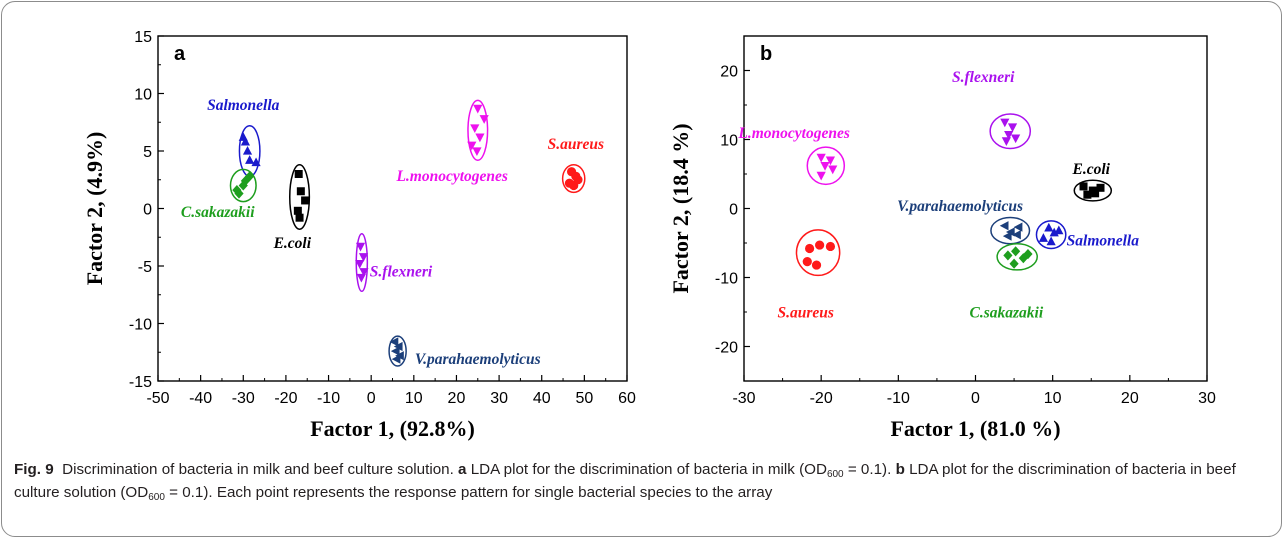  I want to click on x-tick-label-a: 0, so click(371, 398).